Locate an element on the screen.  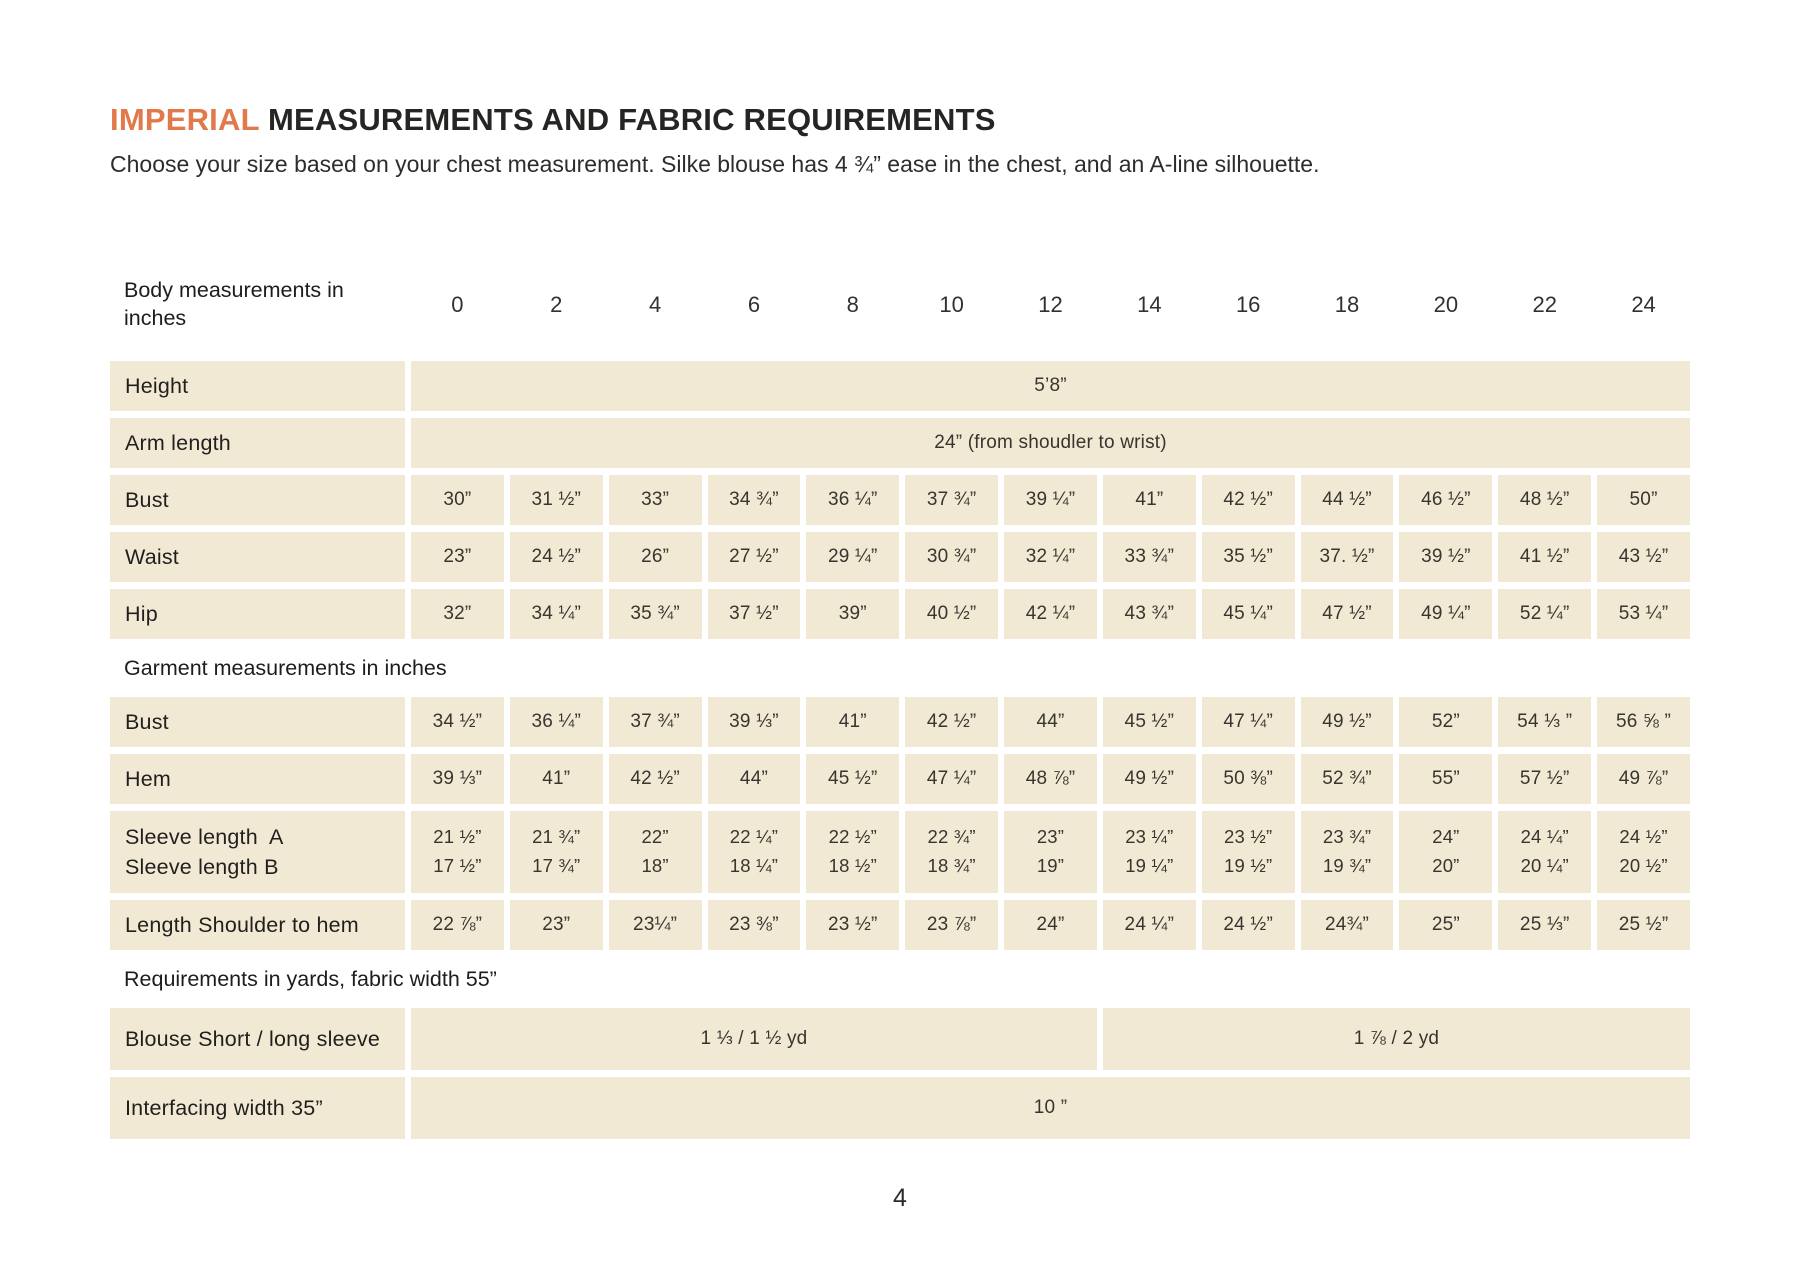
value-cell: 32 ¼” is located at coordinates (1050, 557).